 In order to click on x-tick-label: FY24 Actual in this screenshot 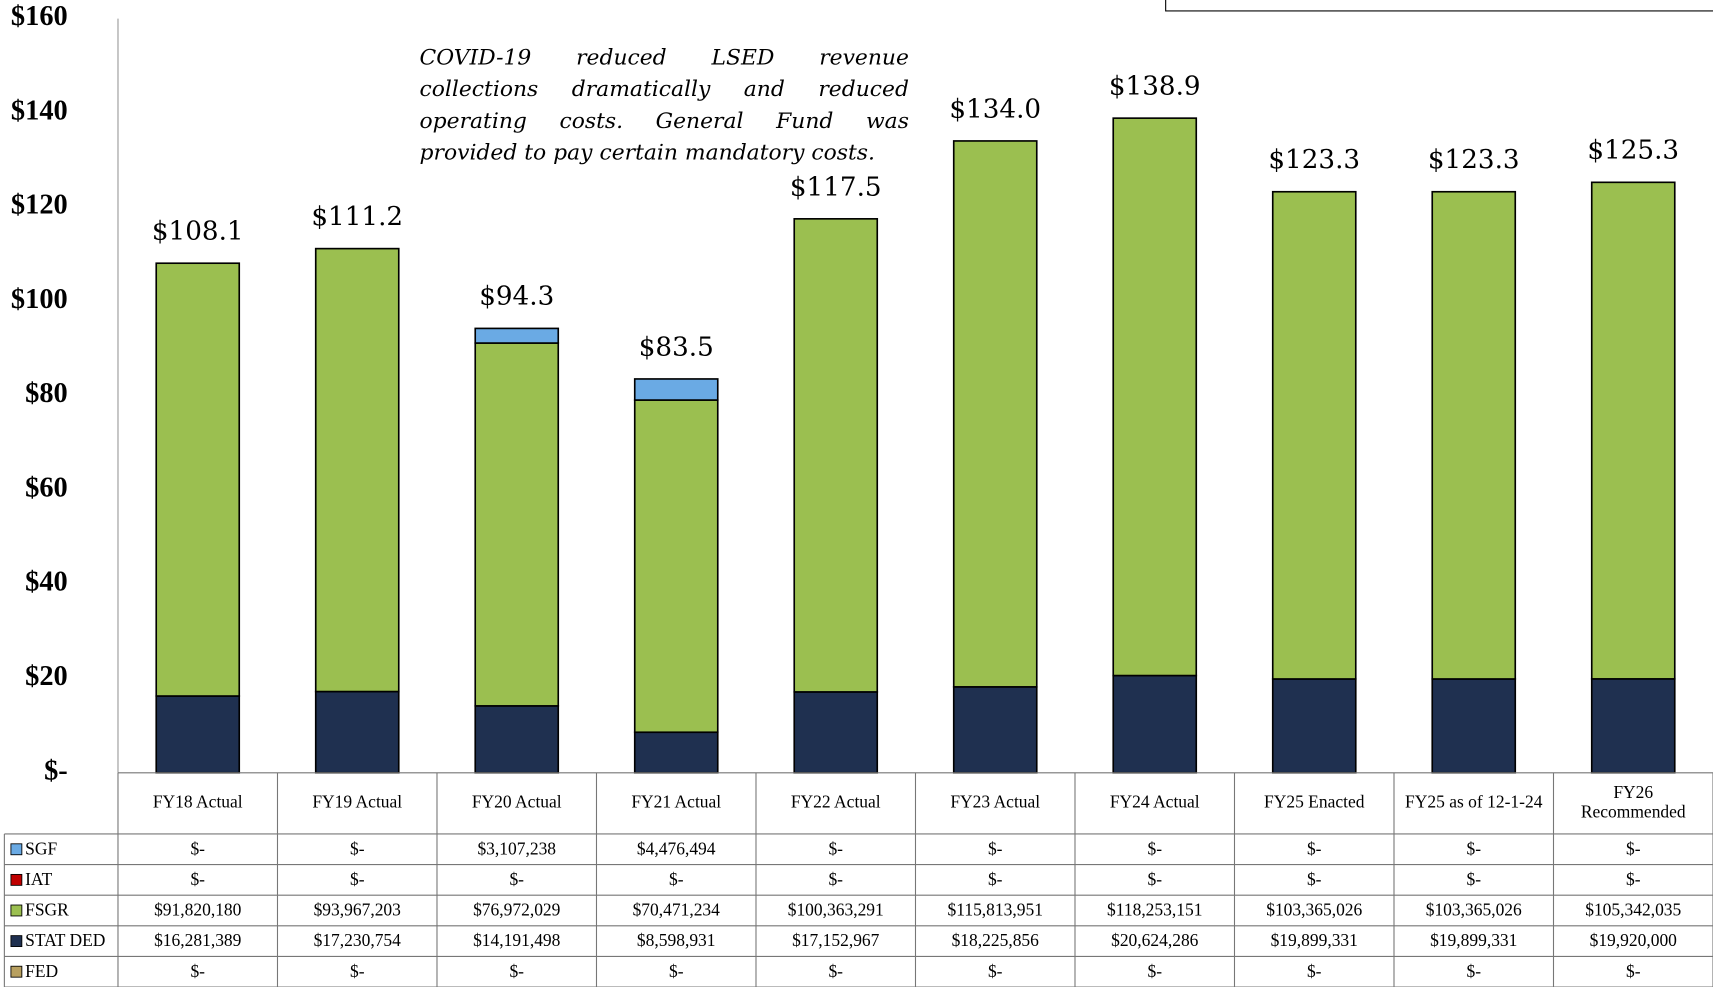, I will do `click(1154, 803)`.